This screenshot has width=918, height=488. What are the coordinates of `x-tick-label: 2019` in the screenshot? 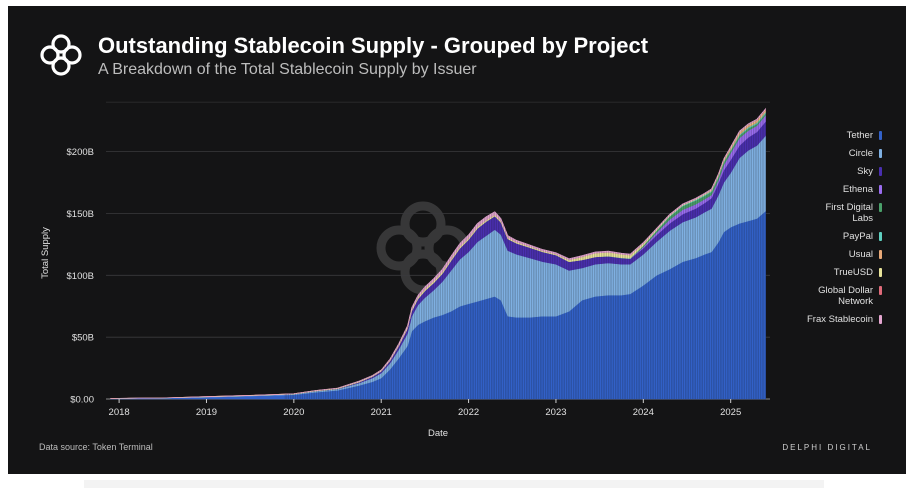 It's located at (206, 412).